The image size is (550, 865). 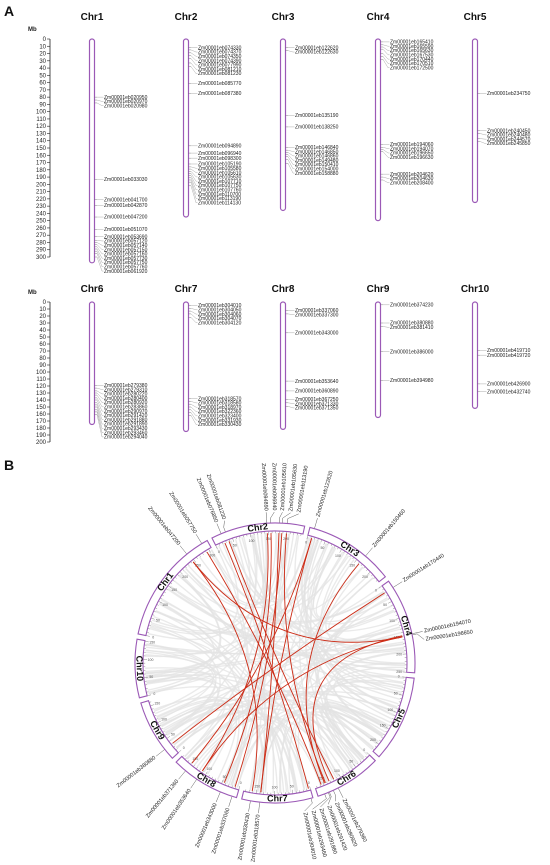 I want to click on gene-label: Zm00001eb107750, so click(x=220, y=186).